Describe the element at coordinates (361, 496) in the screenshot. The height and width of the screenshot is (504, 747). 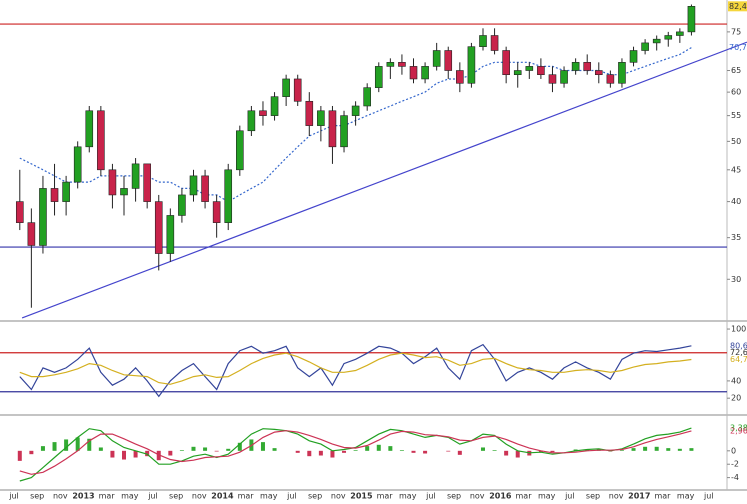
I see `x-tick-label: 2015` at that location.